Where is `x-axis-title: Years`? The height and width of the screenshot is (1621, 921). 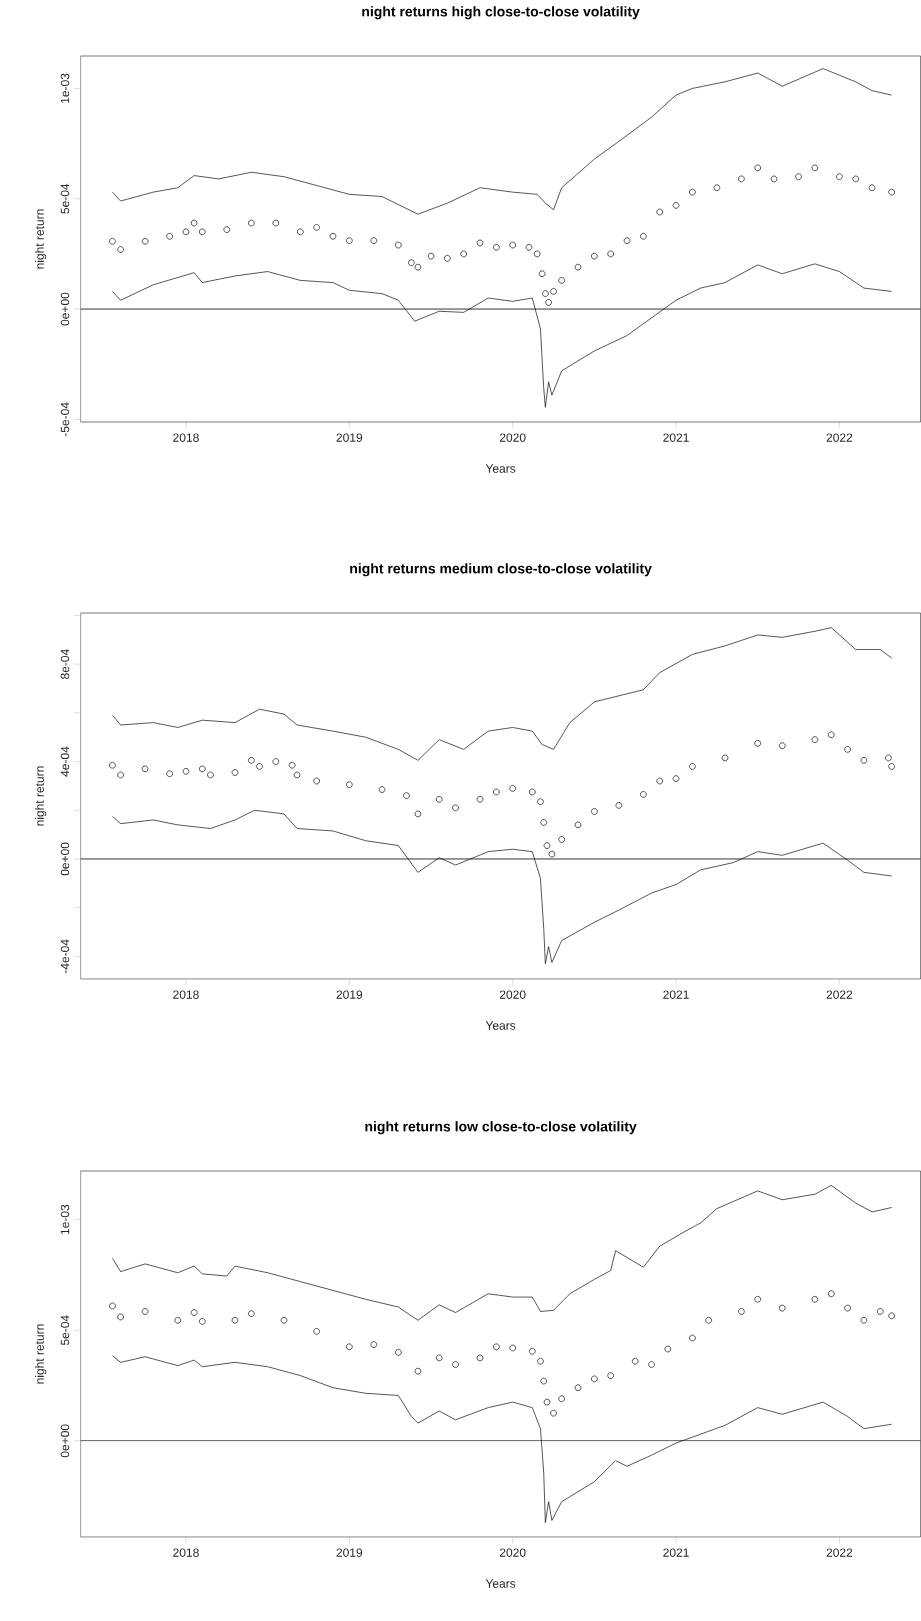
x-axis-title: Years is located at coordinates (500, 1583).